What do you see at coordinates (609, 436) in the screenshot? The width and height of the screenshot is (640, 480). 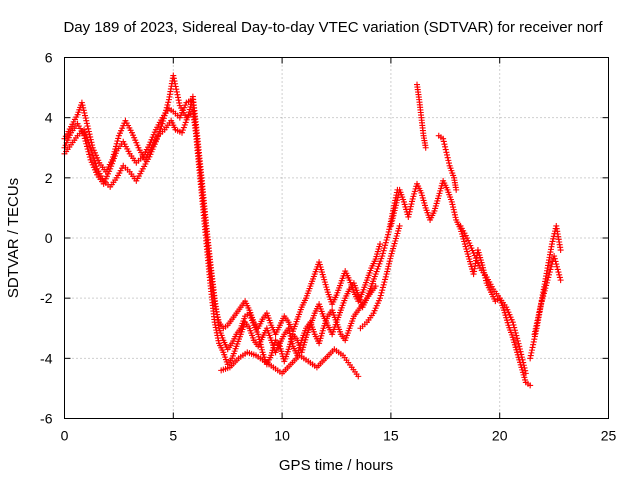 I see `x-tick-label: 25` at bounding box center [609, 436].